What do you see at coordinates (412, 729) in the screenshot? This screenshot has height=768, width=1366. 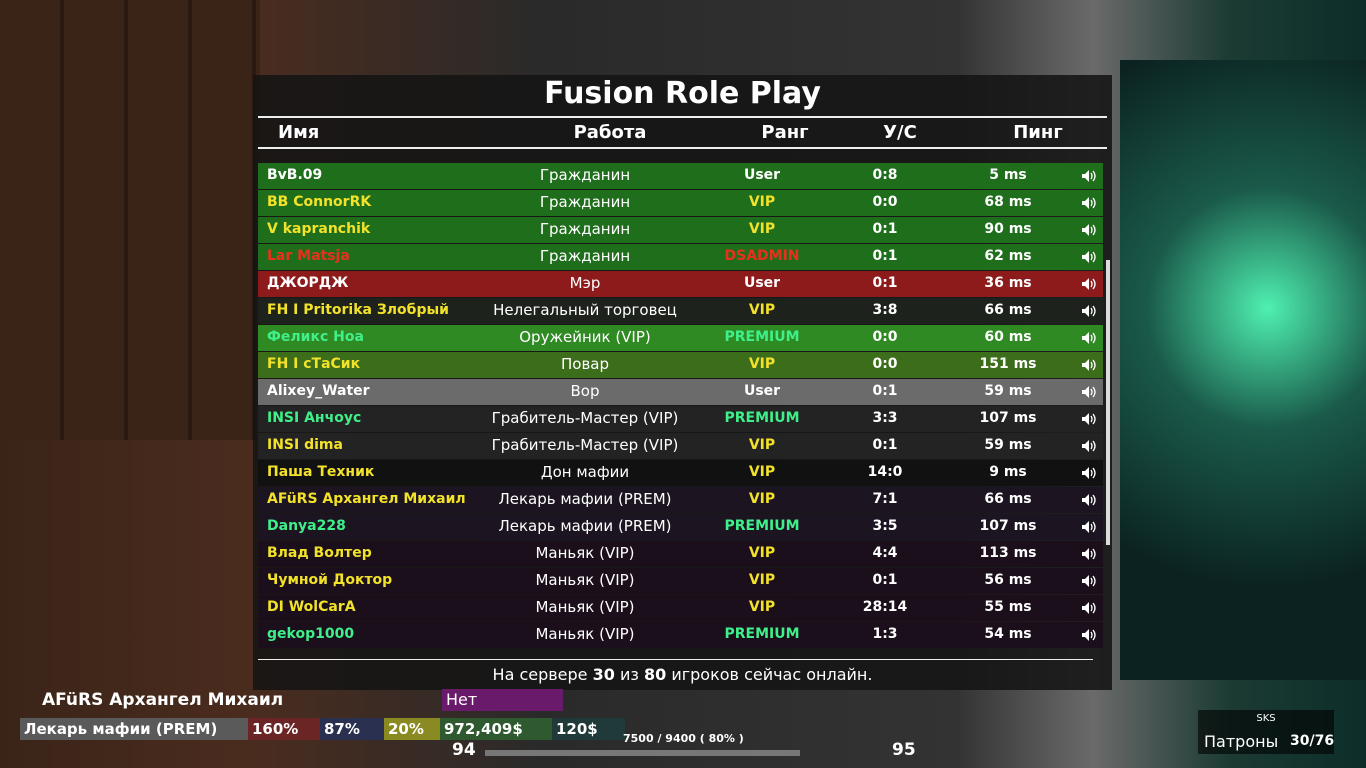 I see `hud-hunger: 20%` at bounding box center [412, 729].